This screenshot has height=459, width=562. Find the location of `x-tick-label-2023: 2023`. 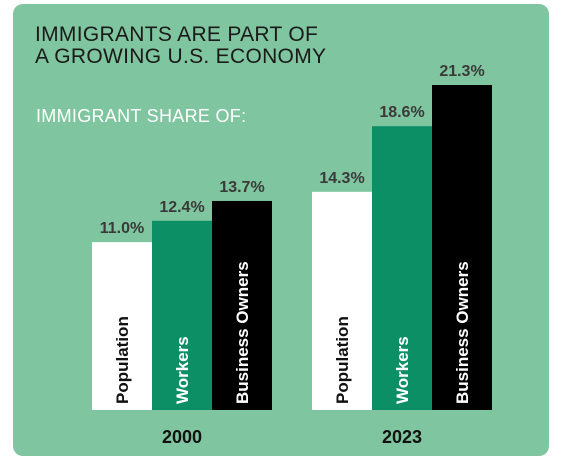

x-tick-label-2023: 2023 is located at coordinates (402, 437).